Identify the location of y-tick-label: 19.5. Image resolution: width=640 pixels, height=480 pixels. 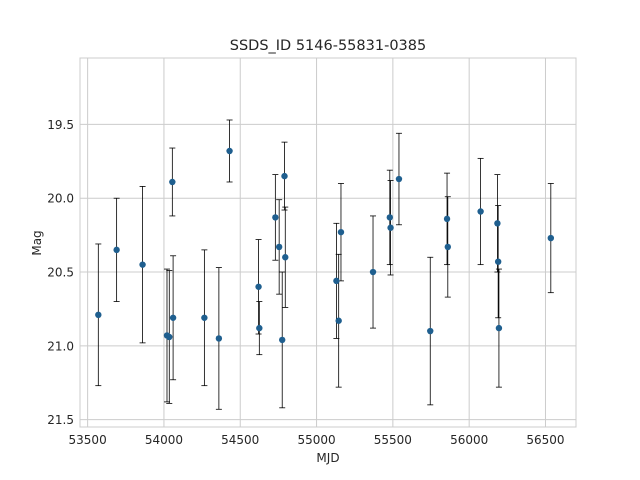
(60, 125).